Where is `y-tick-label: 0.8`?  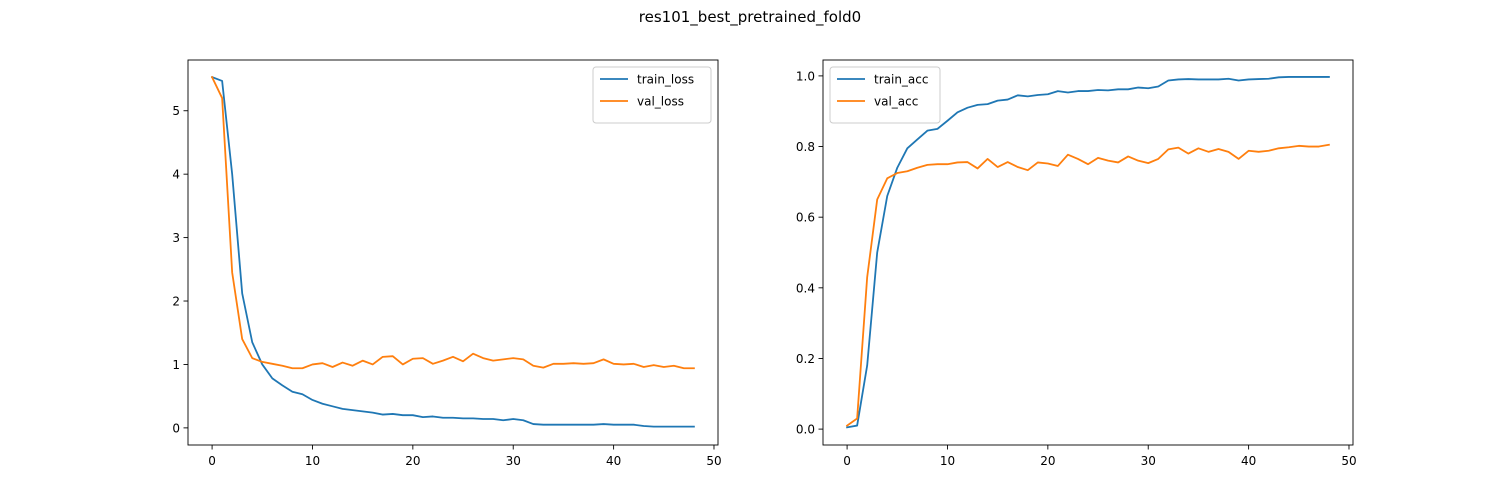
y-tick-label: 0.8 is located at coordinates (805, 147).